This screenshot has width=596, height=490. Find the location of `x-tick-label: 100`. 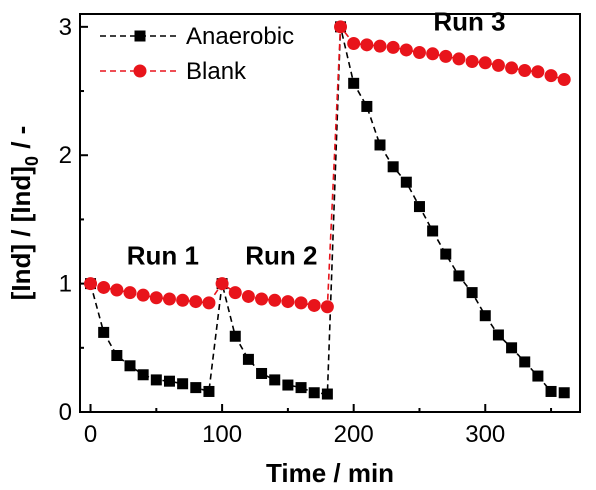

x-tick-label: 100 is located at coordinates (222, 434).